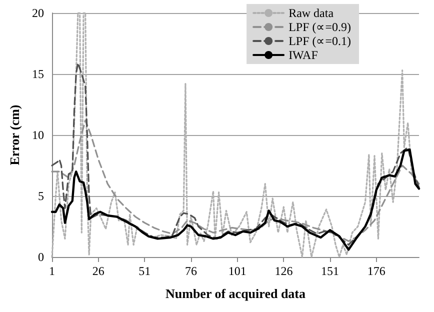  I want to click on x-tick-label: 1, so click(52, 271).